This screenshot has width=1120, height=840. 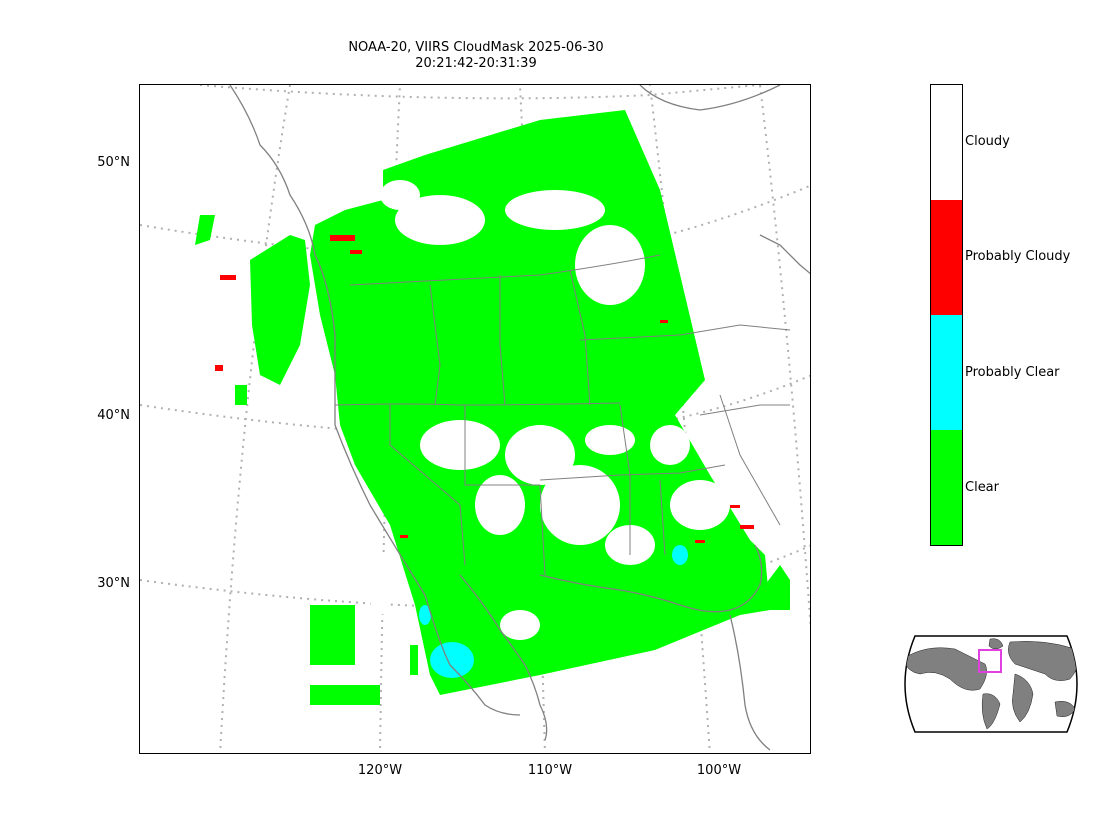 I want to click on lon-label-110w: 110°W, so click(x=550, y=770).